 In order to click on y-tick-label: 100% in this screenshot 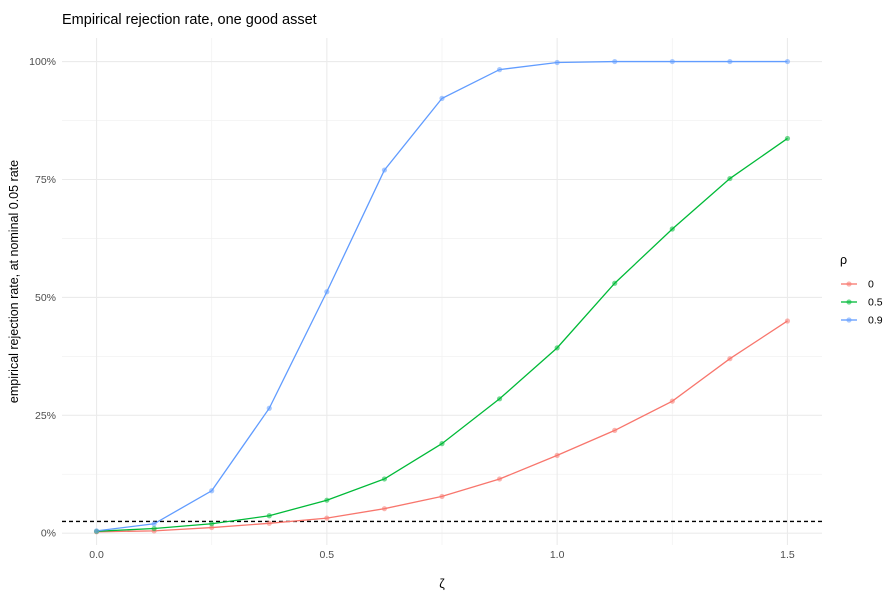, I will do `click(42, 62)`.